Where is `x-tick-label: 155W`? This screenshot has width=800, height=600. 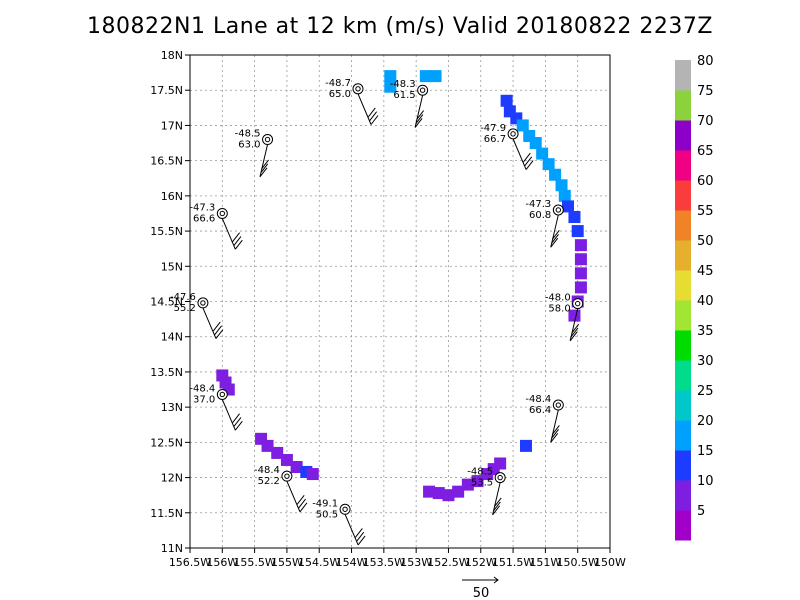 x-tick-label: 155W is located at coordinates (287, 562).